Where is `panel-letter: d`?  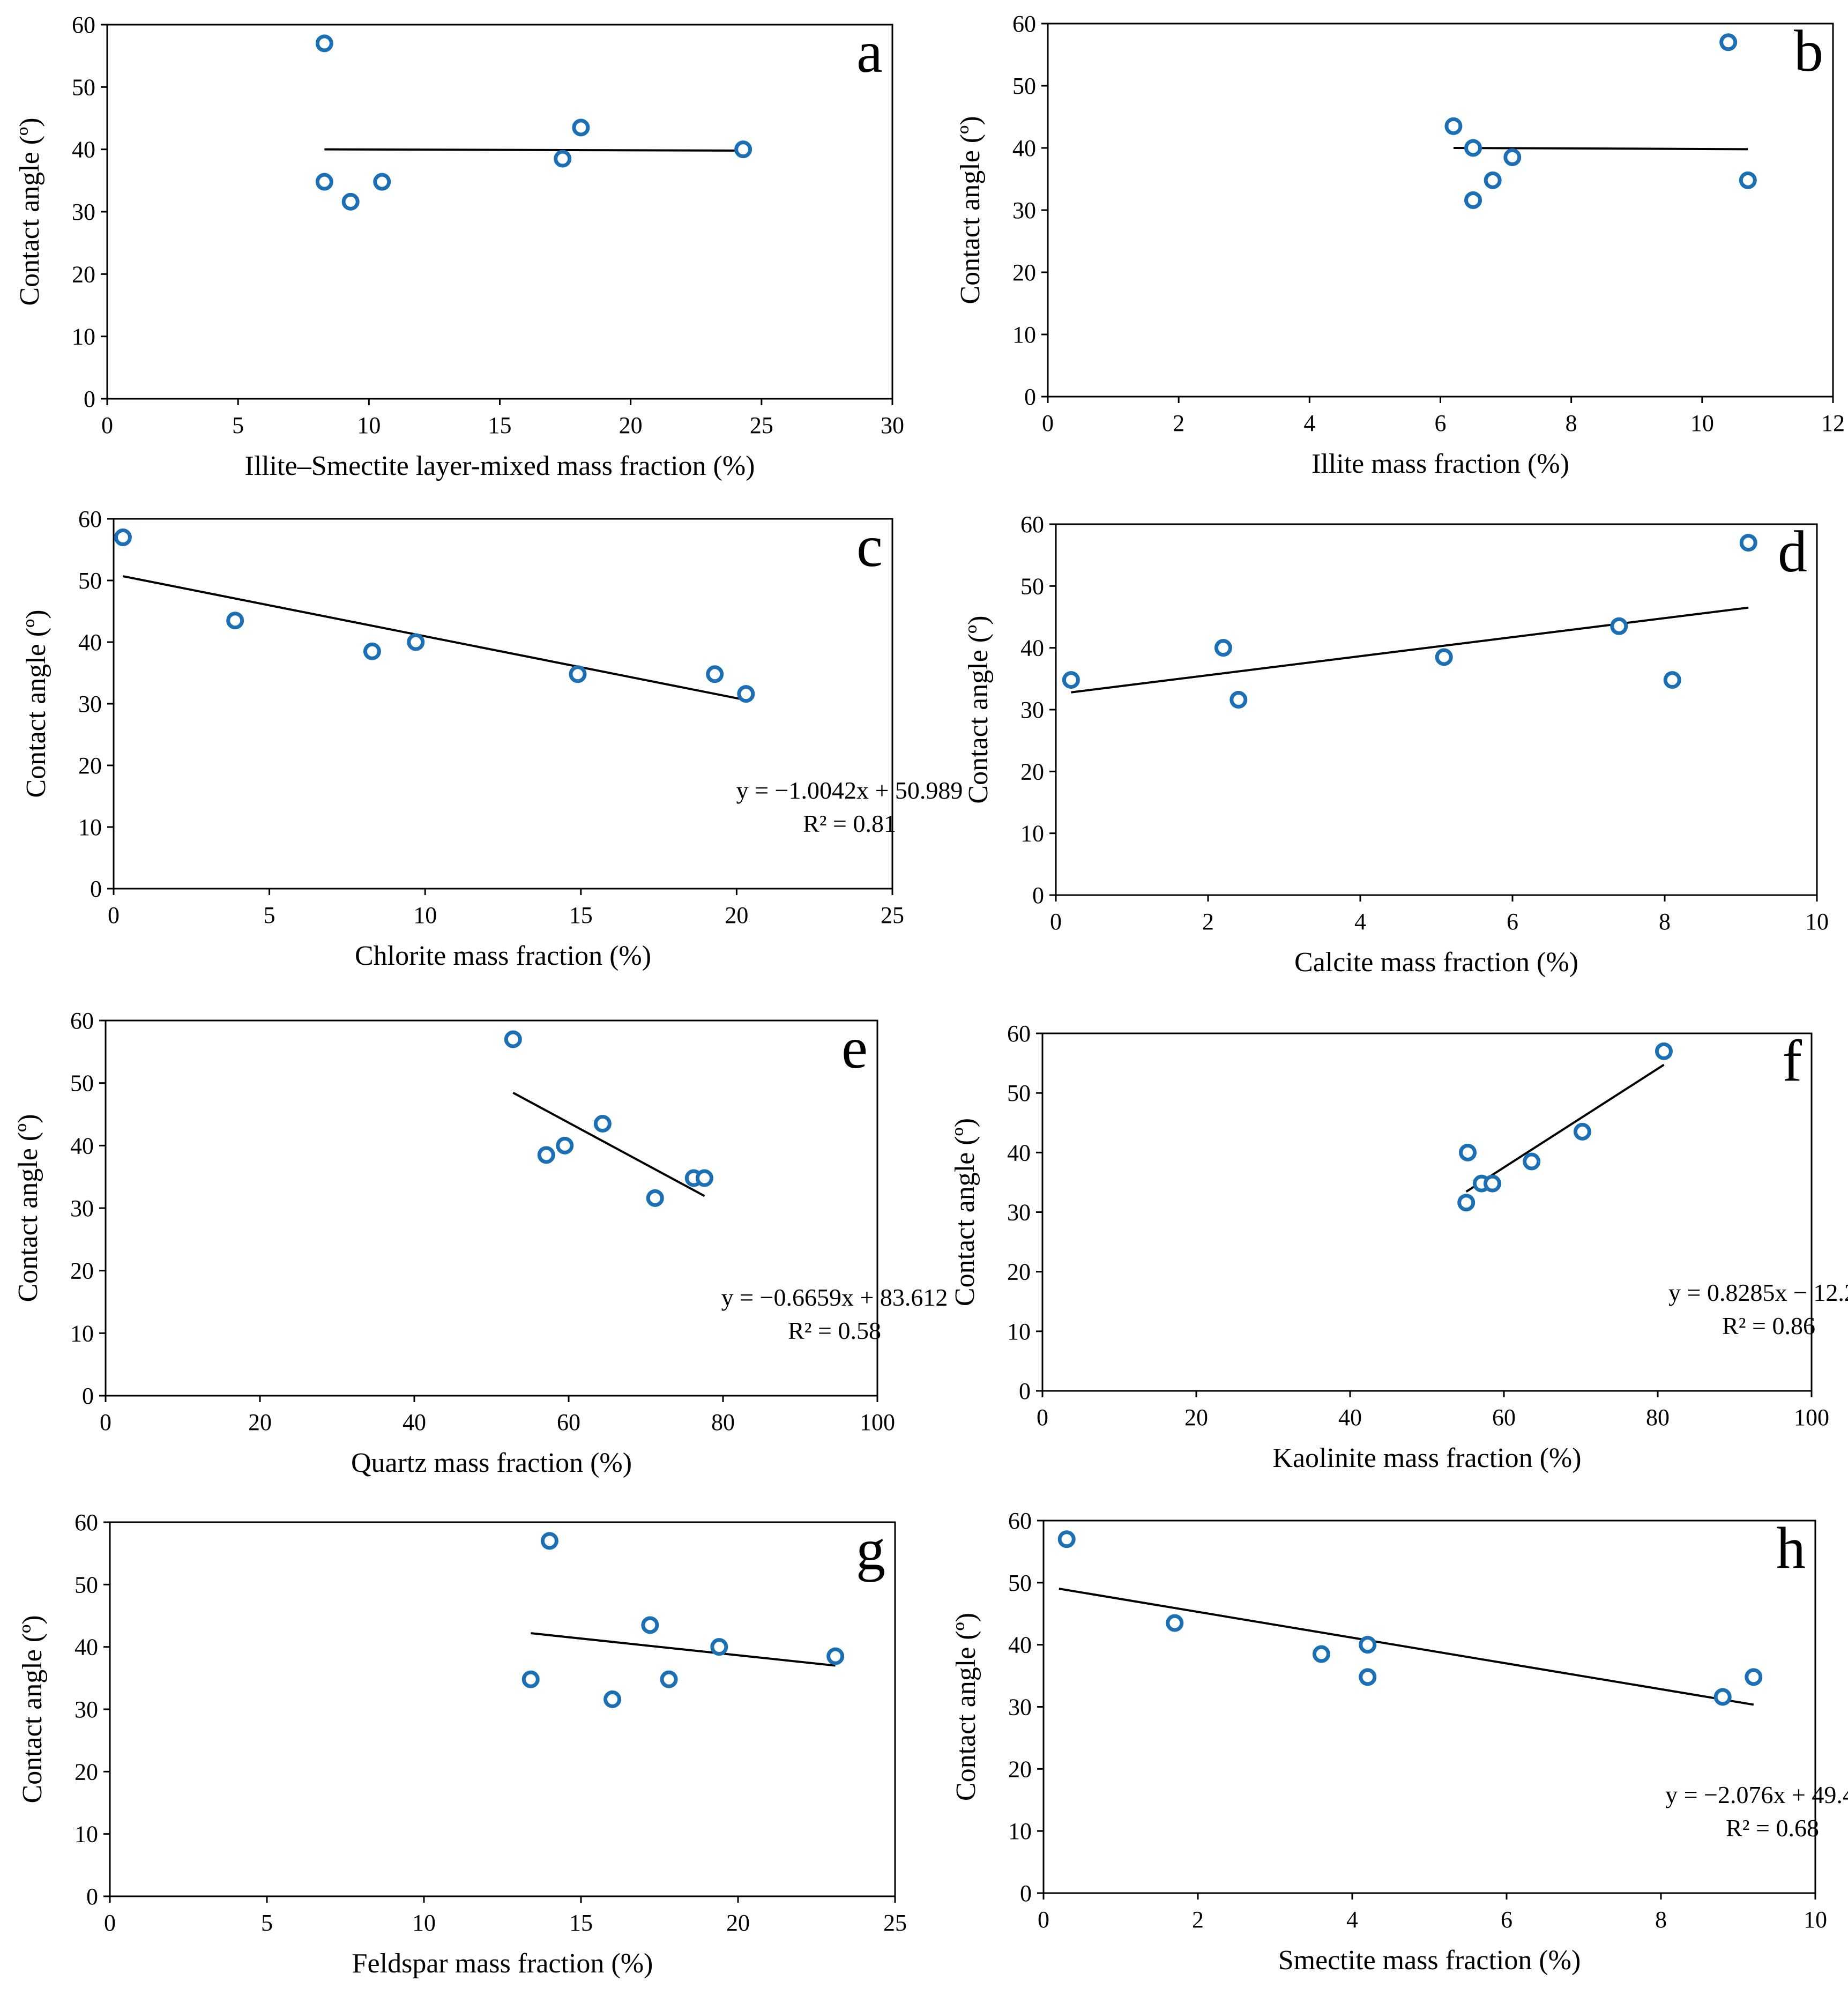
panel-letter: d is located at coordinates (1793, 551).